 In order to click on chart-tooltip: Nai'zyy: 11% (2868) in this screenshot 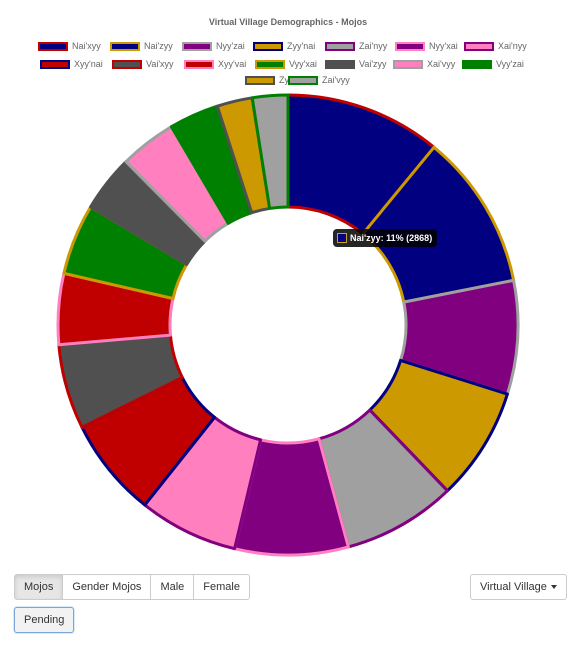, I will do `click(385, 238)`.